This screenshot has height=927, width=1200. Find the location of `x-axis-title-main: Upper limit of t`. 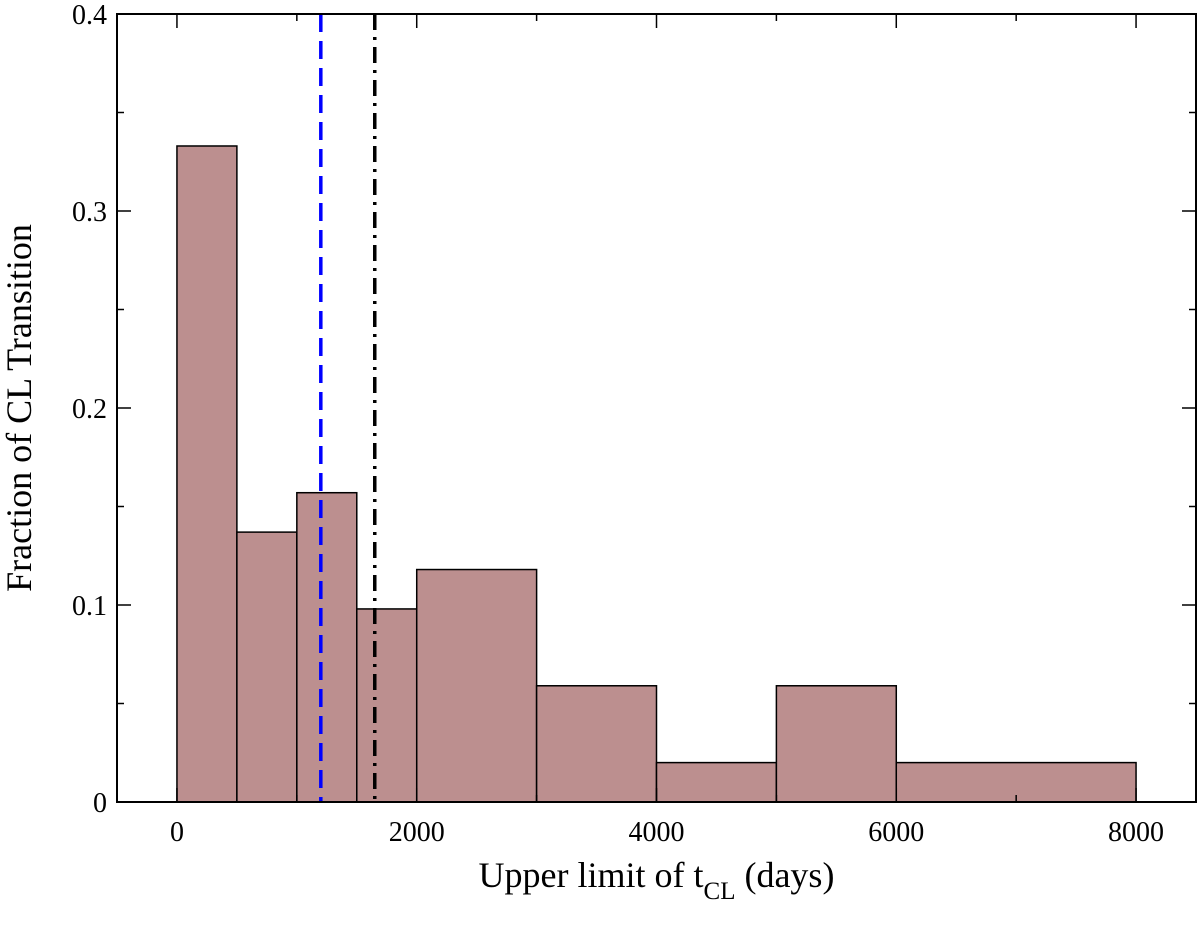

x-axis-title-main: Upper limit of t is located at coordinates (591, 875).